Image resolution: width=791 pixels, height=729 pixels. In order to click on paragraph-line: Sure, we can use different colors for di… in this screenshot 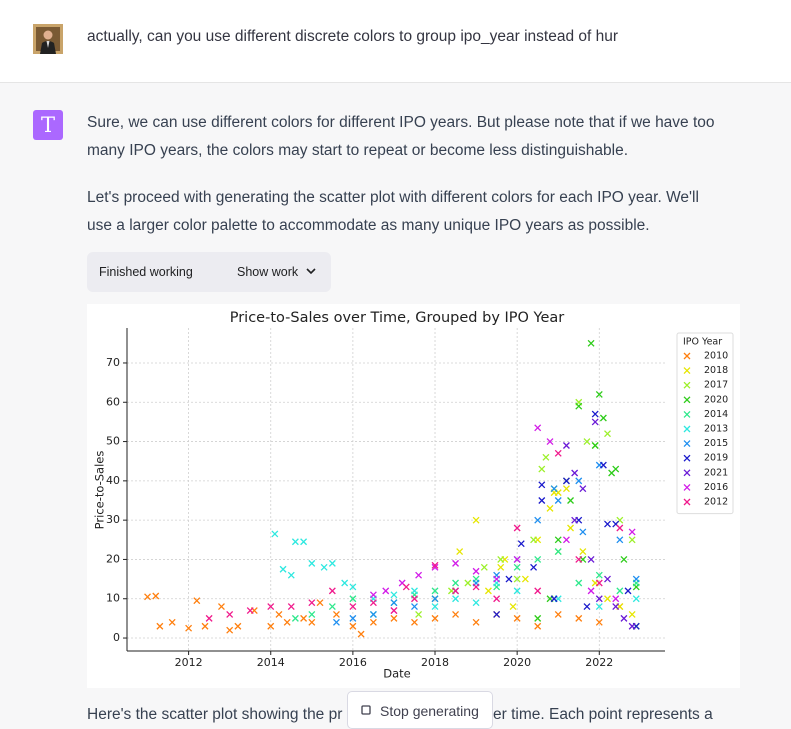, I will do `click(401, 122)`.